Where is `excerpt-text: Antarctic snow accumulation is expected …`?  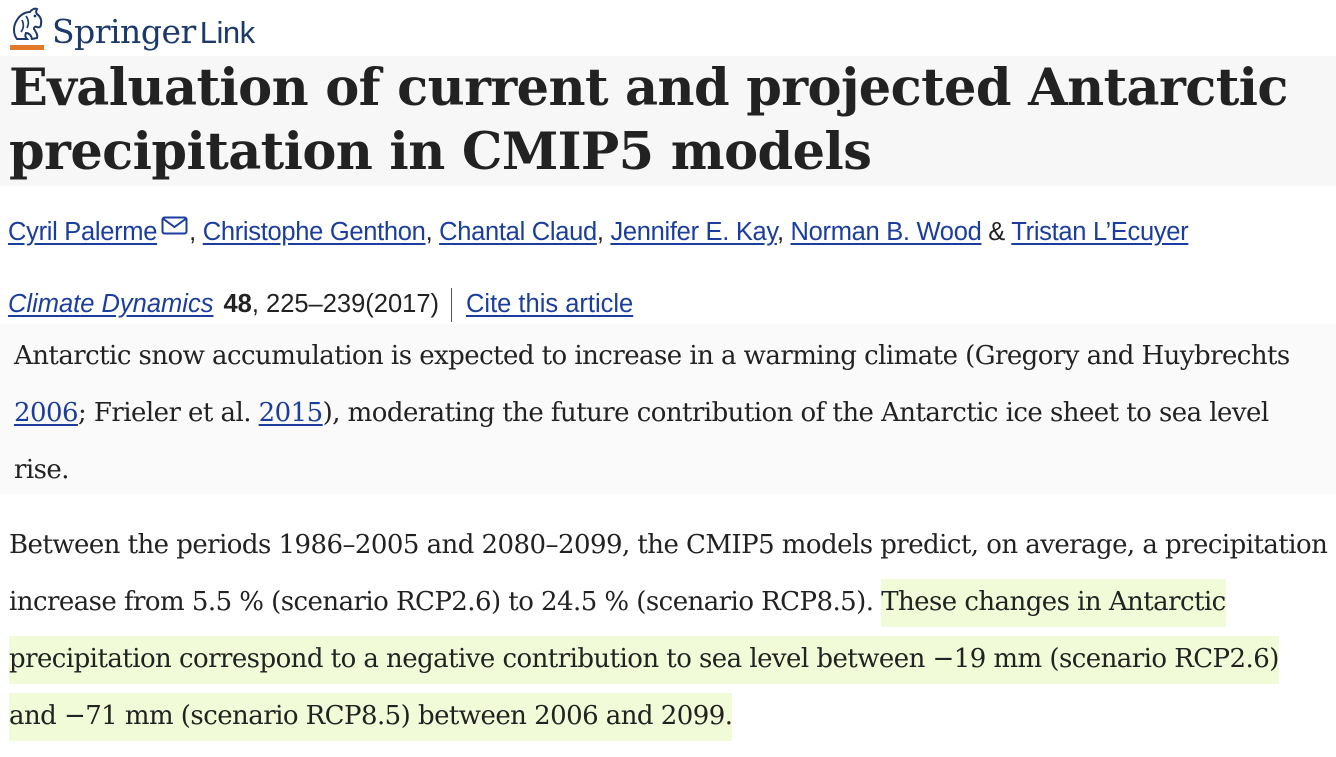
excerpt-text: Antarctic snow accumulation is expected … is located at coordinates (652, 356).